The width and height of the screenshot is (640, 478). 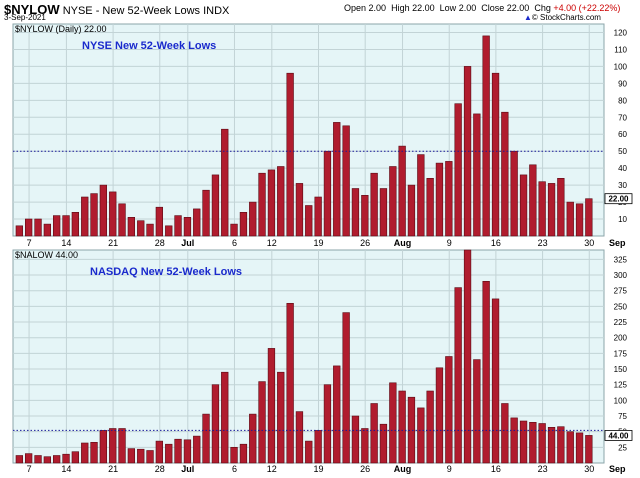 What do you see at coordinates (621, 306) in the screenshot?
I see `y-tick-label: 250` at bounding box center [621, 306].